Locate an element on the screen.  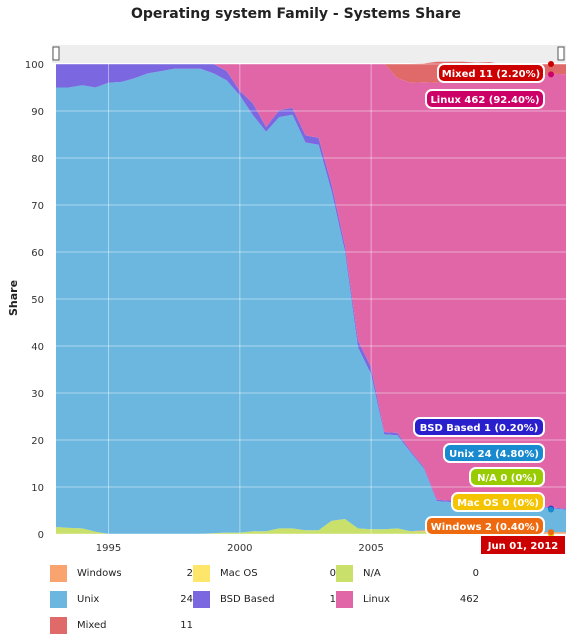
range-scrollbar is located at coordinates (309, 54).